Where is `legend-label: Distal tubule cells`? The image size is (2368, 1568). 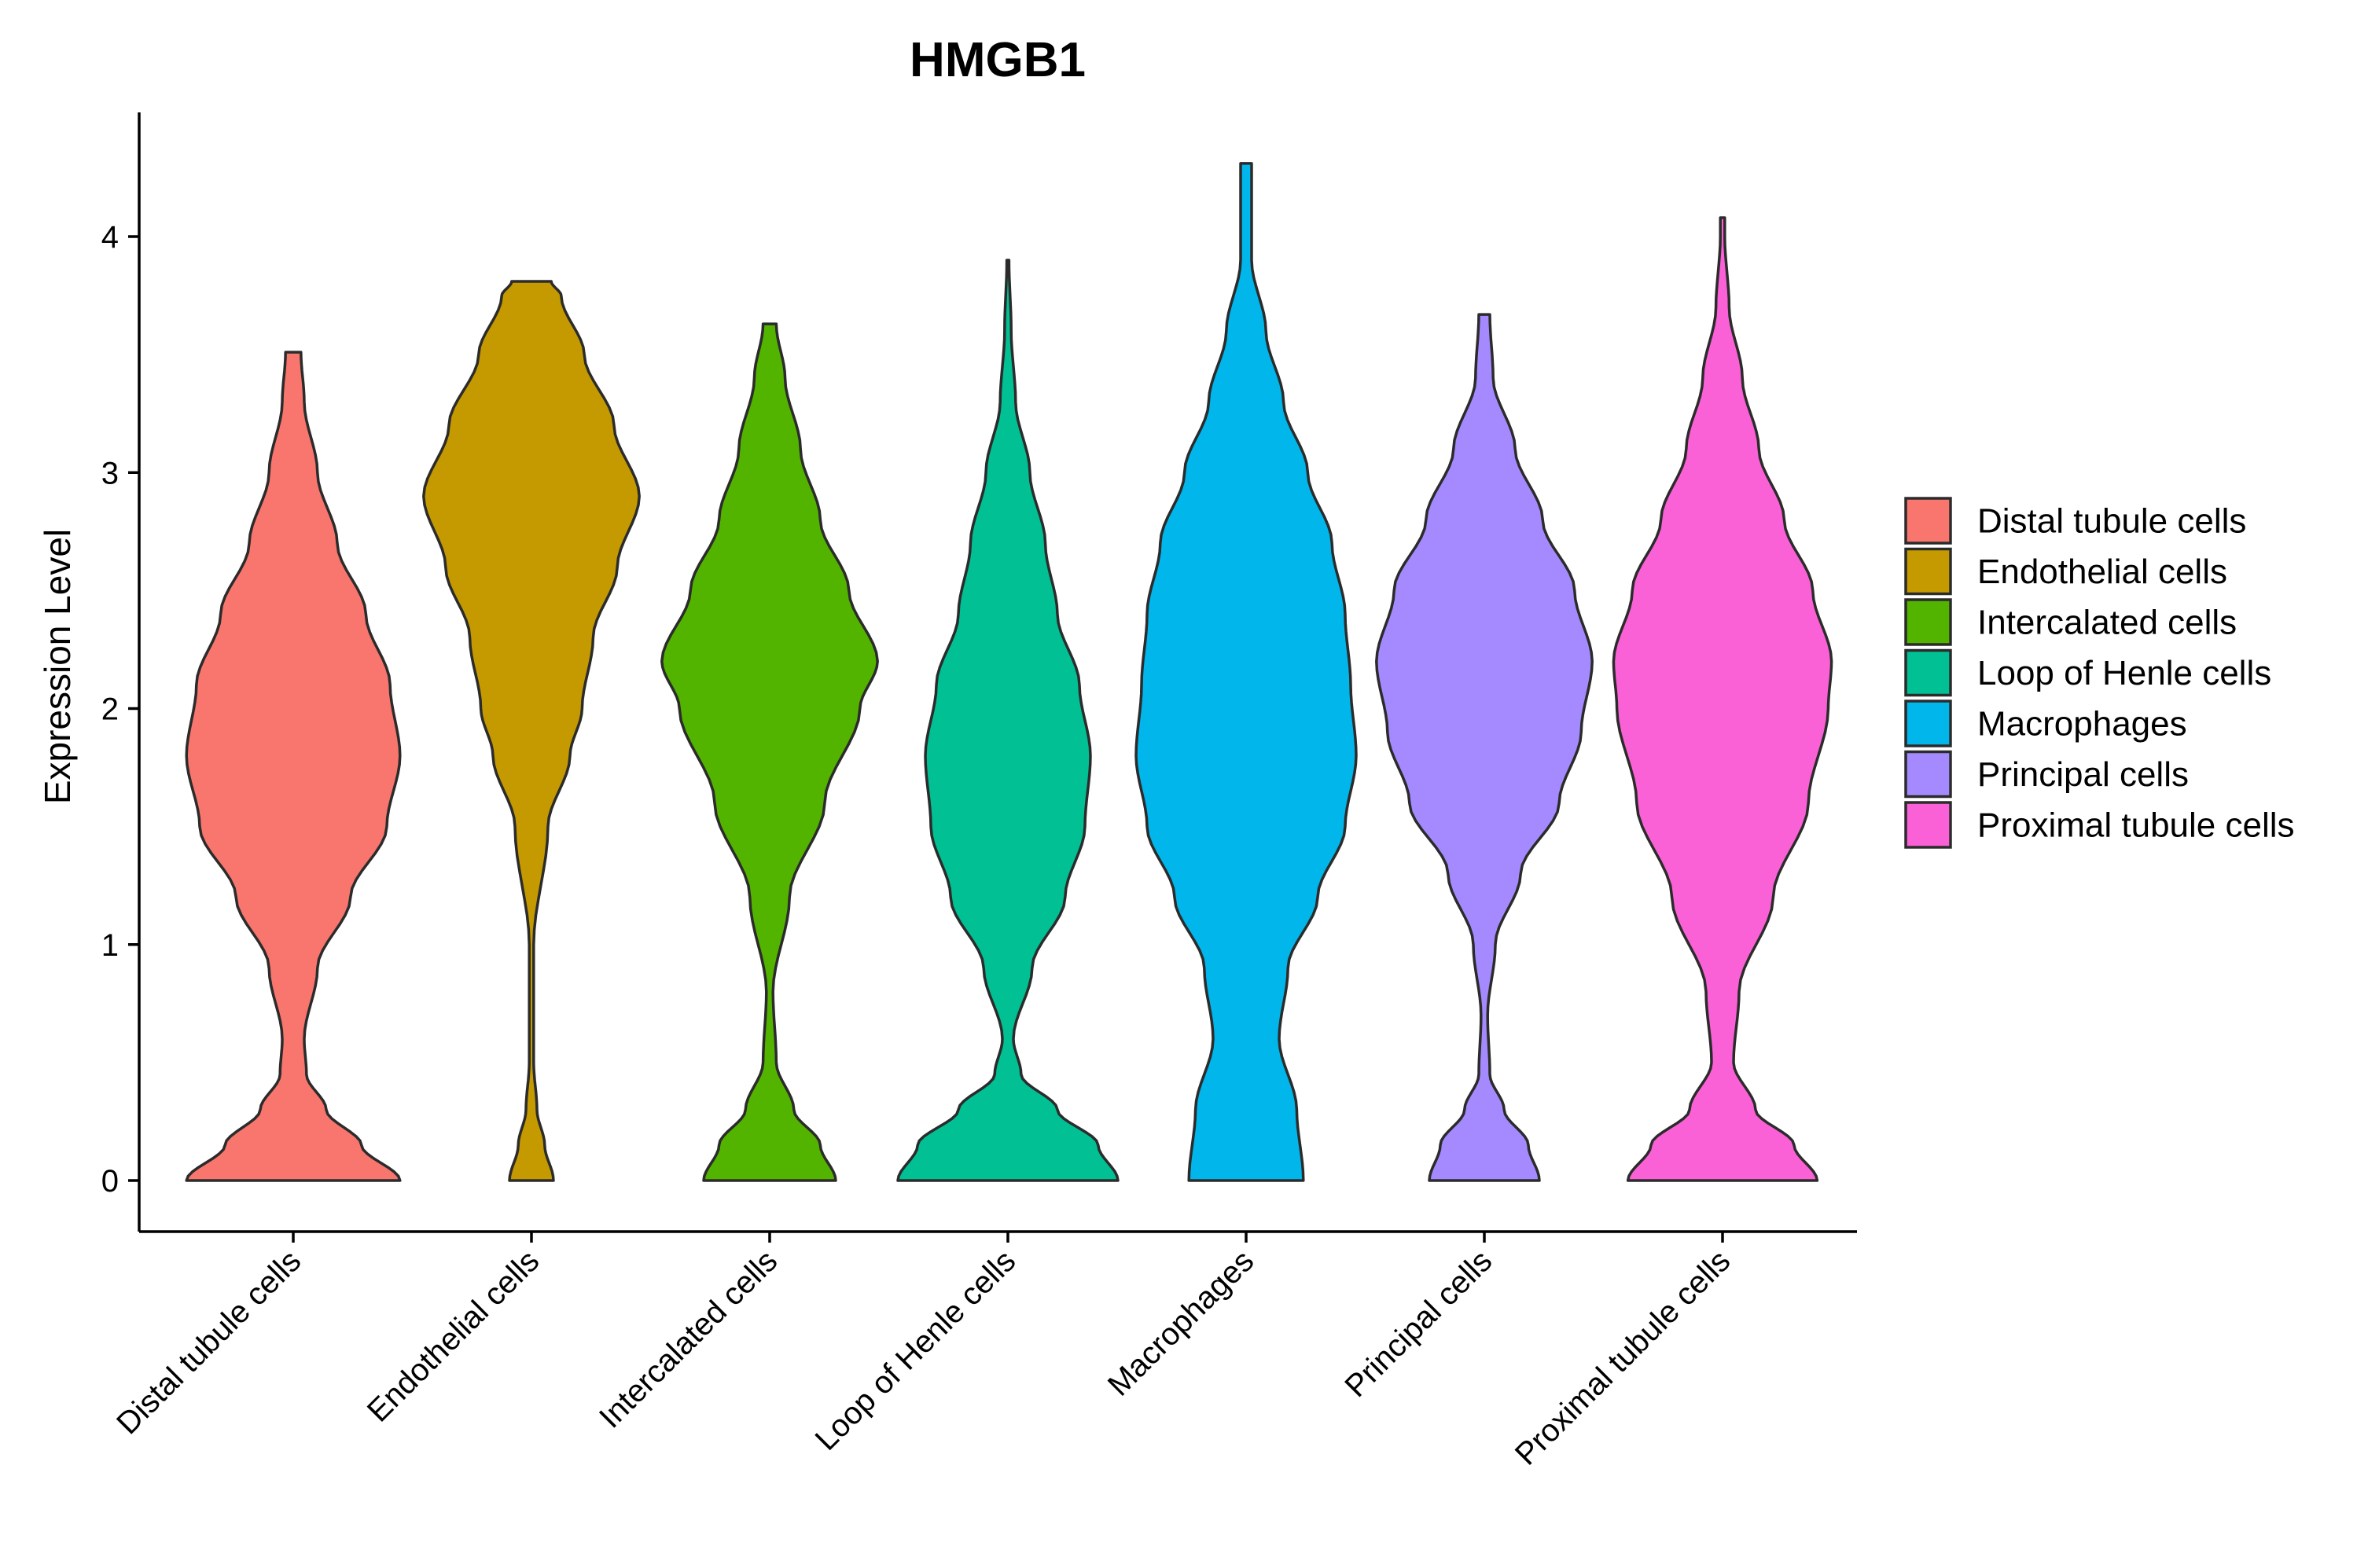 legend-label: Distal tubule cells is located at coordinates (2111, 521).